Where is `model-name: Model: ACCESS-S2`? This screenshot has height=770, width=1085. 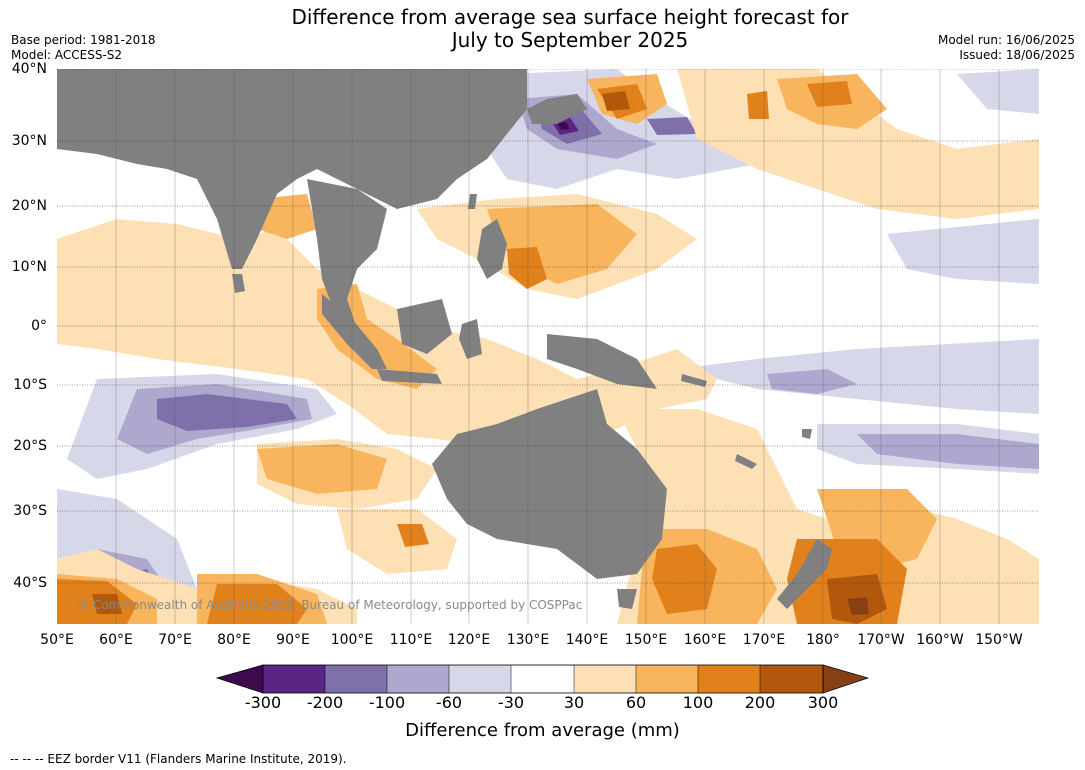 model-name: Model: ACCESS-S2 is located at coordinates (67, 55).